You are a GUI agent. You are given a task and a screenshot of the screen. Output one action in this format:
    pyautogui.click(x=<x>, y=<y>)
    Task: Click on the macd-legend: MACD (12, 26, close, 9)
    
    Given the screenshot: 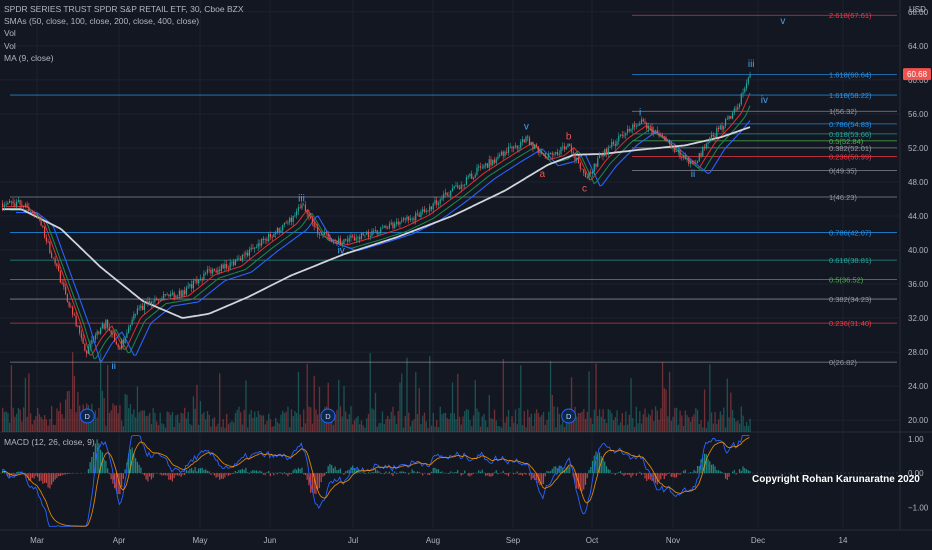 What is the action you would take?
    pyautogui.click(x=49, y=442)
    